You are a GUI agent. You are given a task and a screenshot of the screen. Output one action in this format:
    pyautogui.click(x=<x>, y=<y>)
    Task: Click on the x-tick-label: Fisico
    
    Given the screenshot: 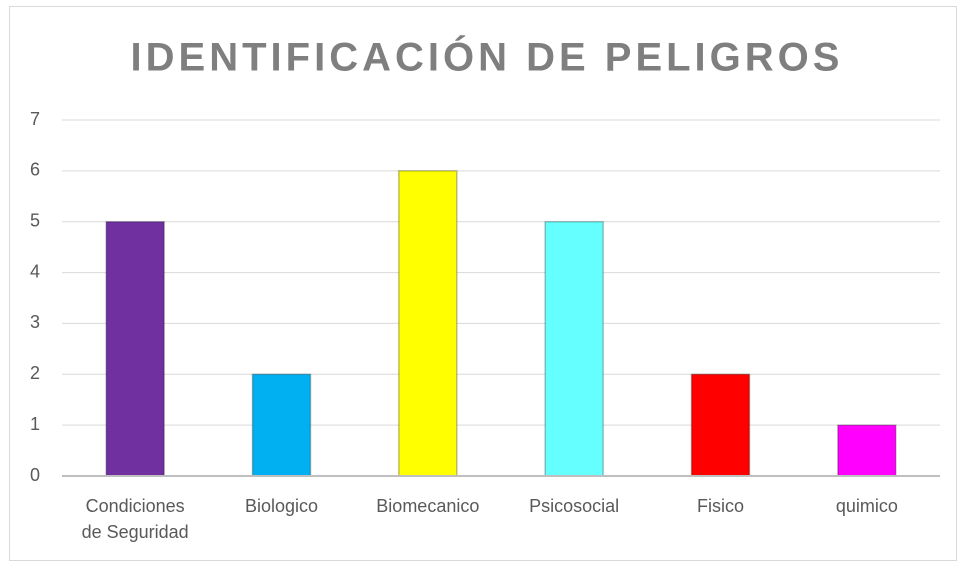 What is the action you would take?
    pyautogui.click(x=720, y=506)
    